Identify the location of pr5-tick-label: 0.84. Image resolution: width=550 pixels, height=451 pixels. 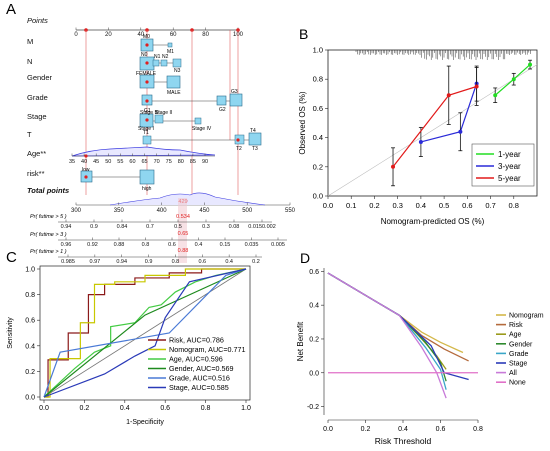
(122, 227).